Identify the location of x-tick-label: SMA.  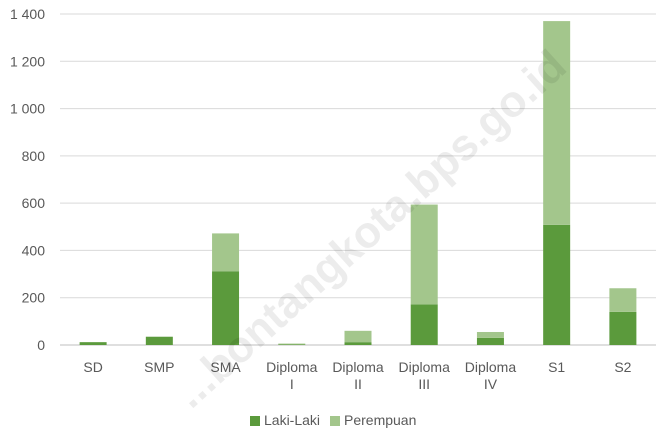
(225, 367).